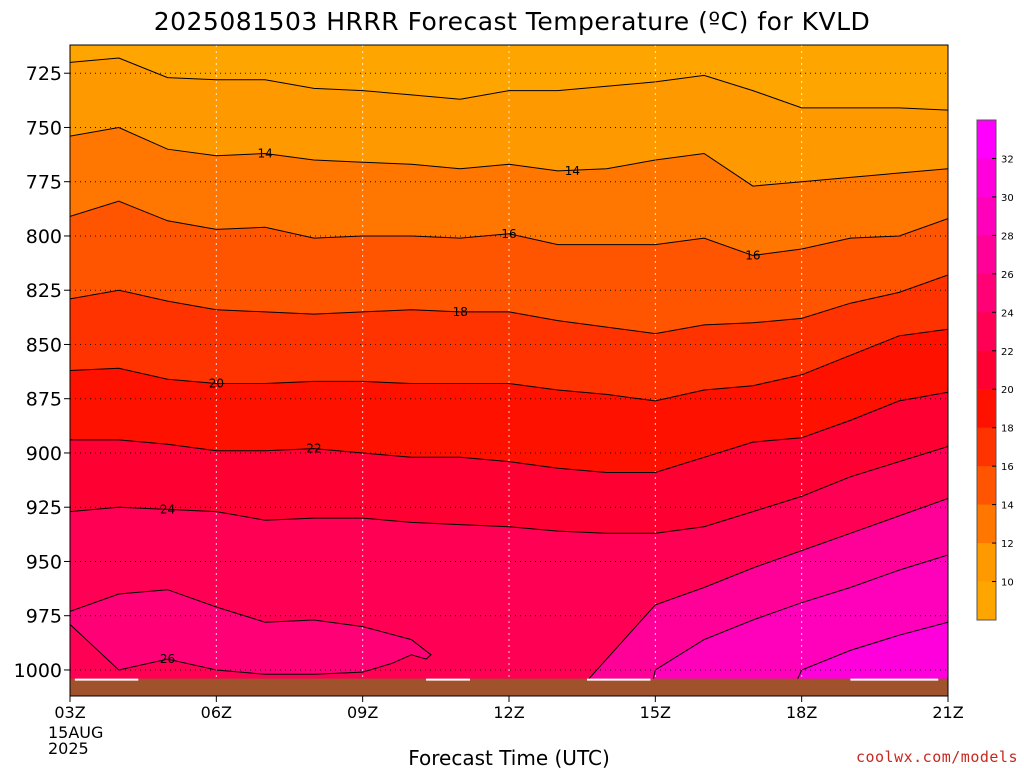 The height and width of the screenshot is (768, 1024). I want to click on contour-label-20: 20, so click(216, 384).